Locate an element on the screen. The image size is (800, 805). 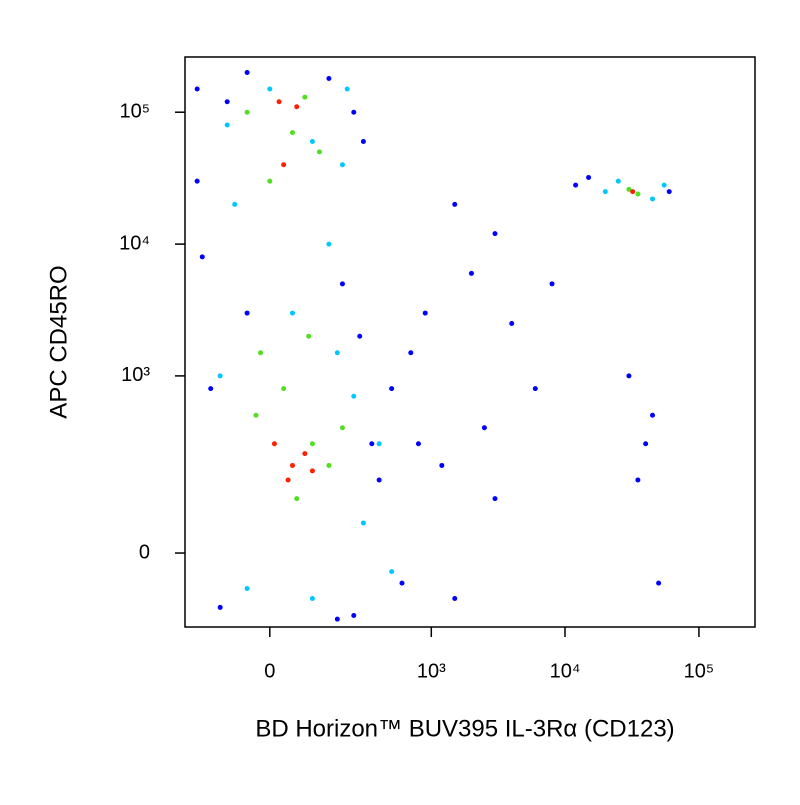
x-tick-label: 10⁵ is located at coordinates (699, 671).